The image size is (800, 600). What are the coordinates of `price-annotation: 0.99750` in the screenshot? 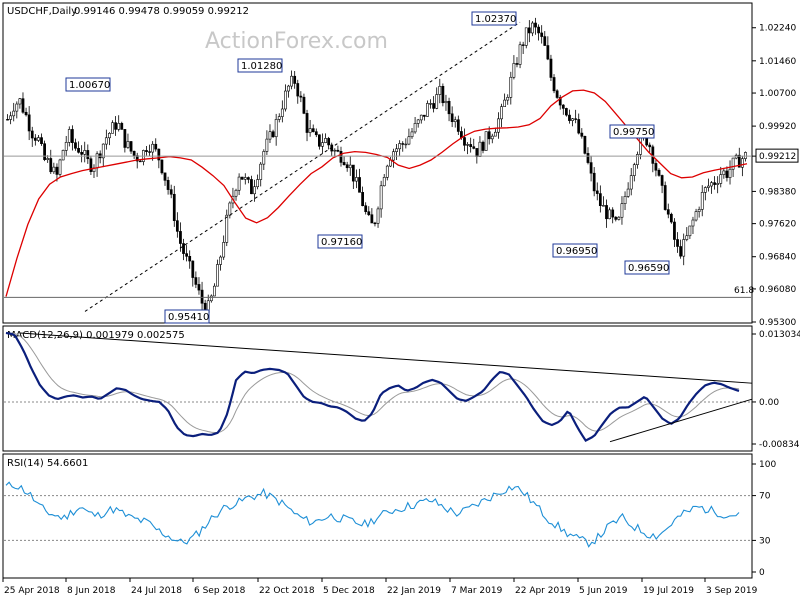 It's located at (632, 131).